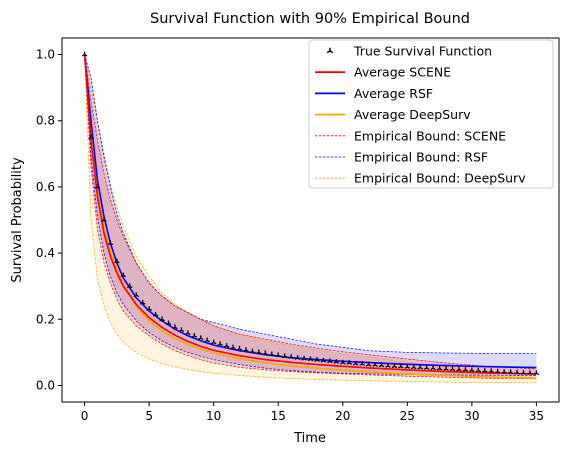  Describe the element at coordinates (45, 253) in the screenshot. I see `y-tick-label: 0.4` at that location.